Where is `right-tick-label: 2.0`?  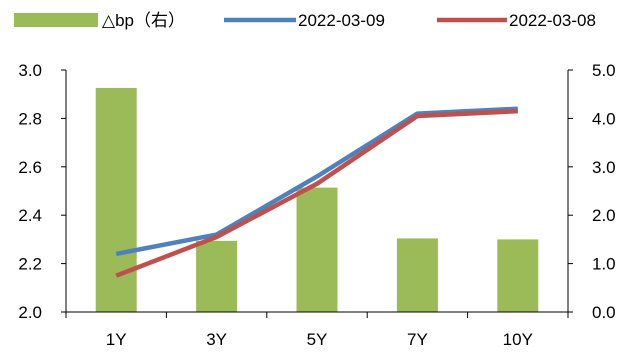
right-tick-label: 2.0 is located at coordinates (604, 215).